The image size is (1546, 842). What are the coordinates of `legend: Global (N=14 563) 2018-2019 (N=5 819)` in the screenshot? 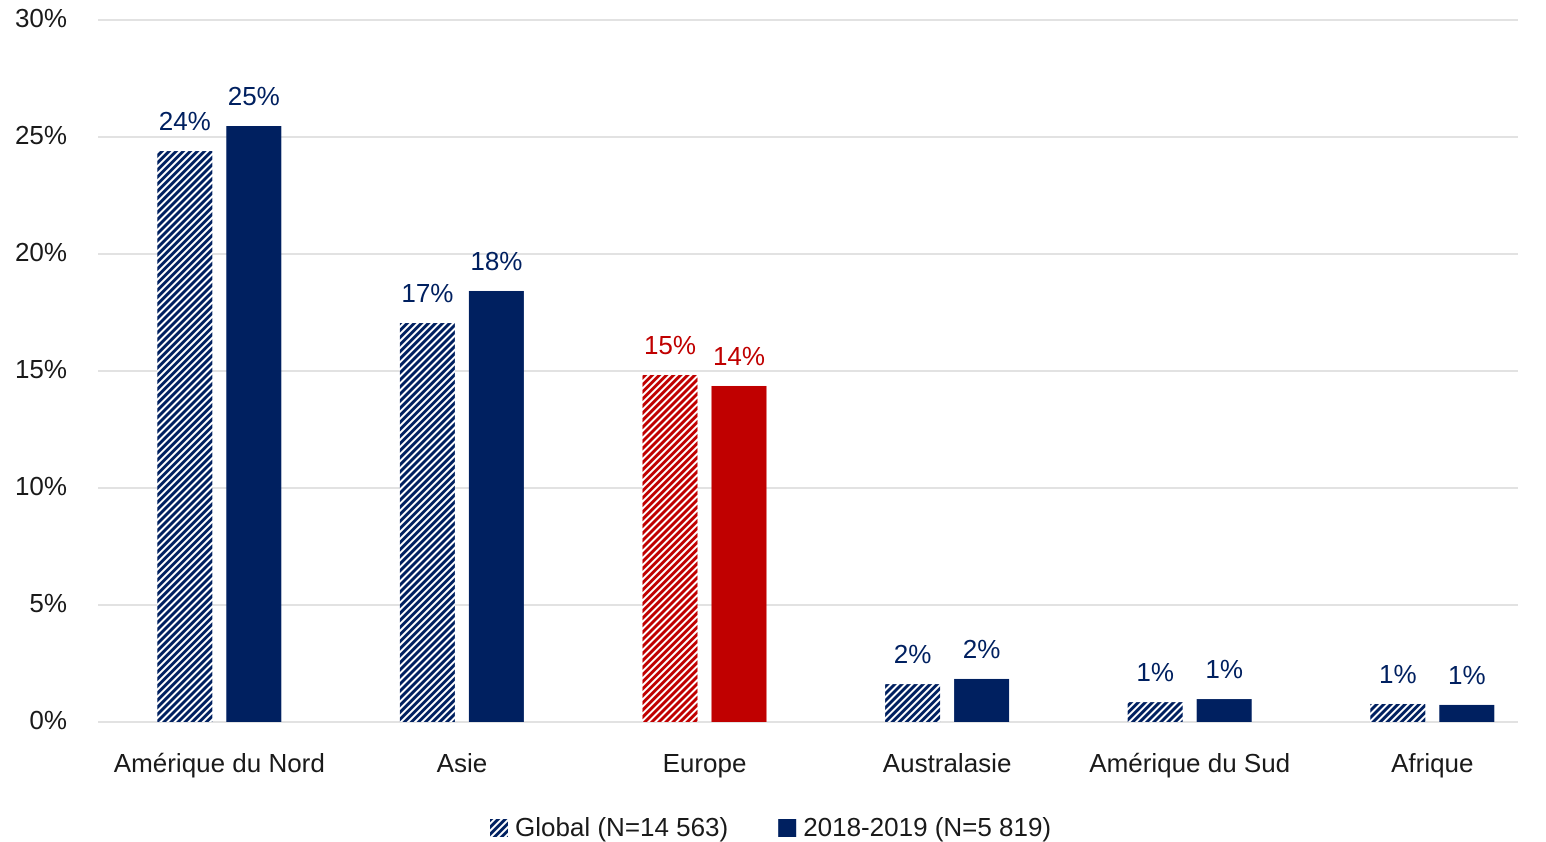 It's located at (770, 827).